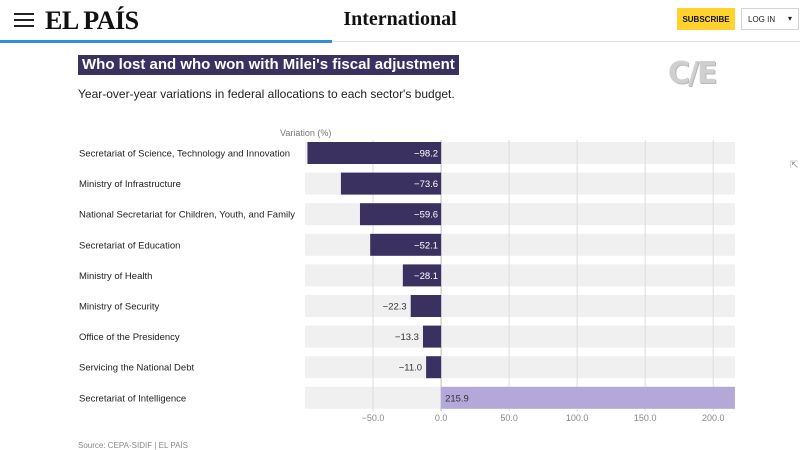 This screenshot has height=450, width=800. Describe the element at coordinates (130, 184) in the screenshot. I see `category-label: Ministry of Infrastructure` at that location.